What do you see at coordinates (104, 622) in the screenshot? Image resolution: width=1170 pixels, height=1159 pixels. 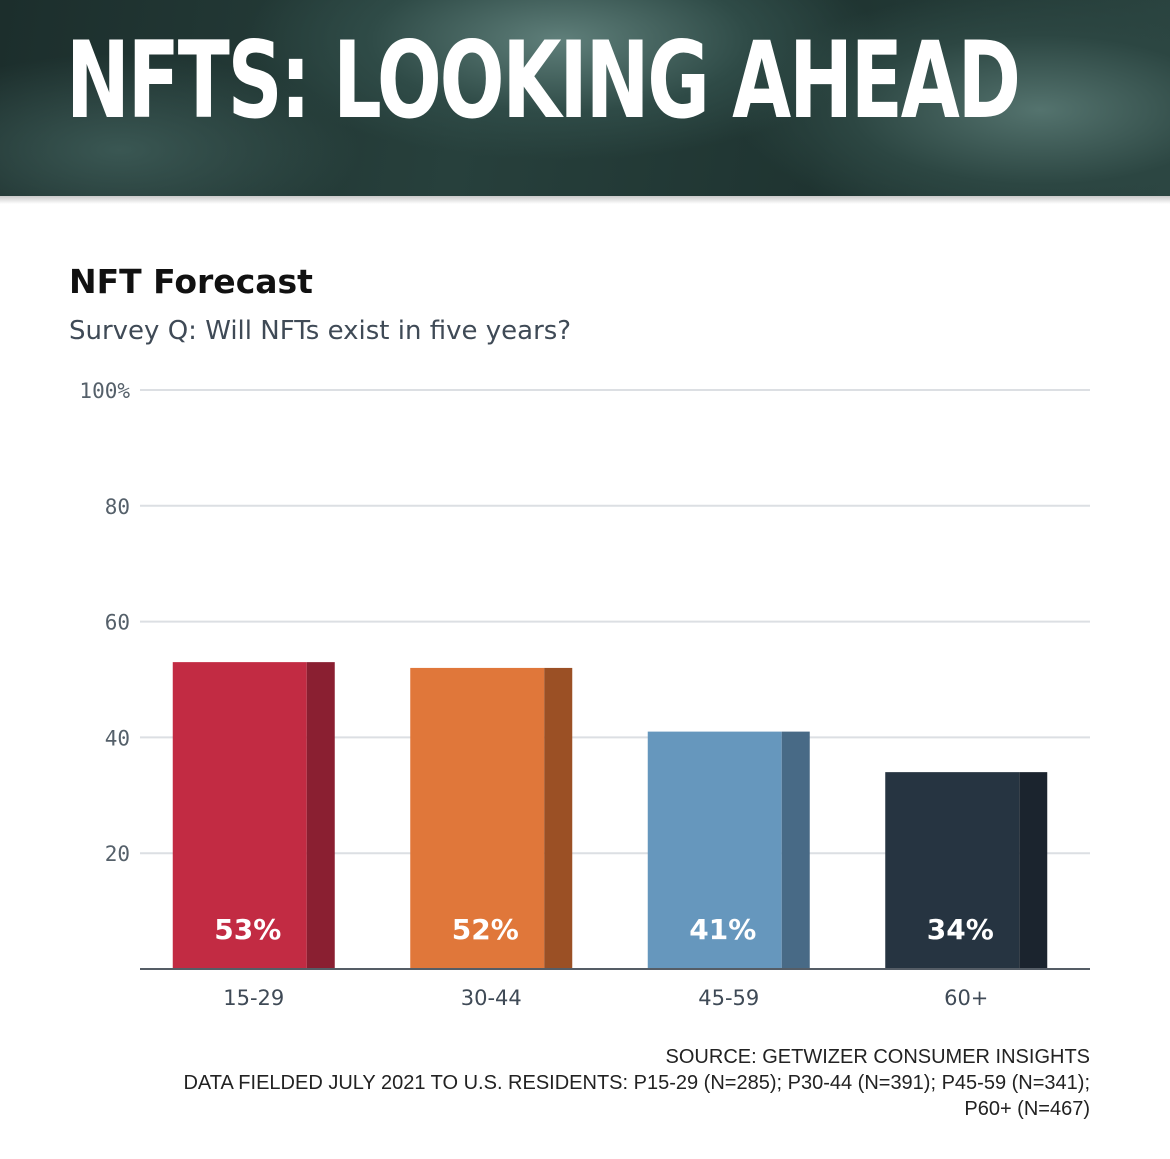 I see `y-axis-ticks: 20 40 60 80 100%` at bounding box center [104, 622].